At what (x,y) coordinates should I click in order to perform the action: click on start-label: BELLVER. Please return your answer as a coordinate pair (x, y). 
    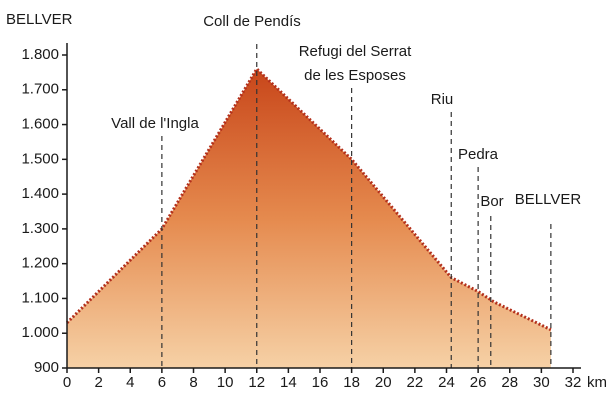
    Looking at the image, I should click on (39, 19).